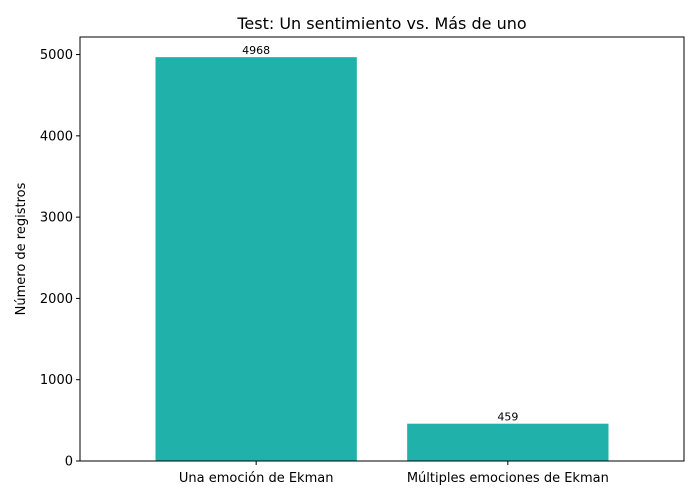  What do you see at coordinates (21, 248) in the screenshot?
I see `y-axis-label: Número de registros` at bounding box center [21, 248].